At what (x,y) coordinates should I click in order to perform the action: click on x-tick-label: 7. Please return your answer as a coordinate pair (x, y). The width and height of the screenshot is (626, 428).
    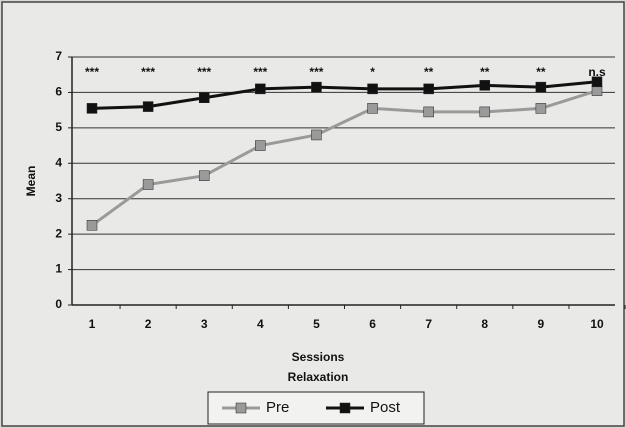
    Looking at the image, I should click on (428, 324).